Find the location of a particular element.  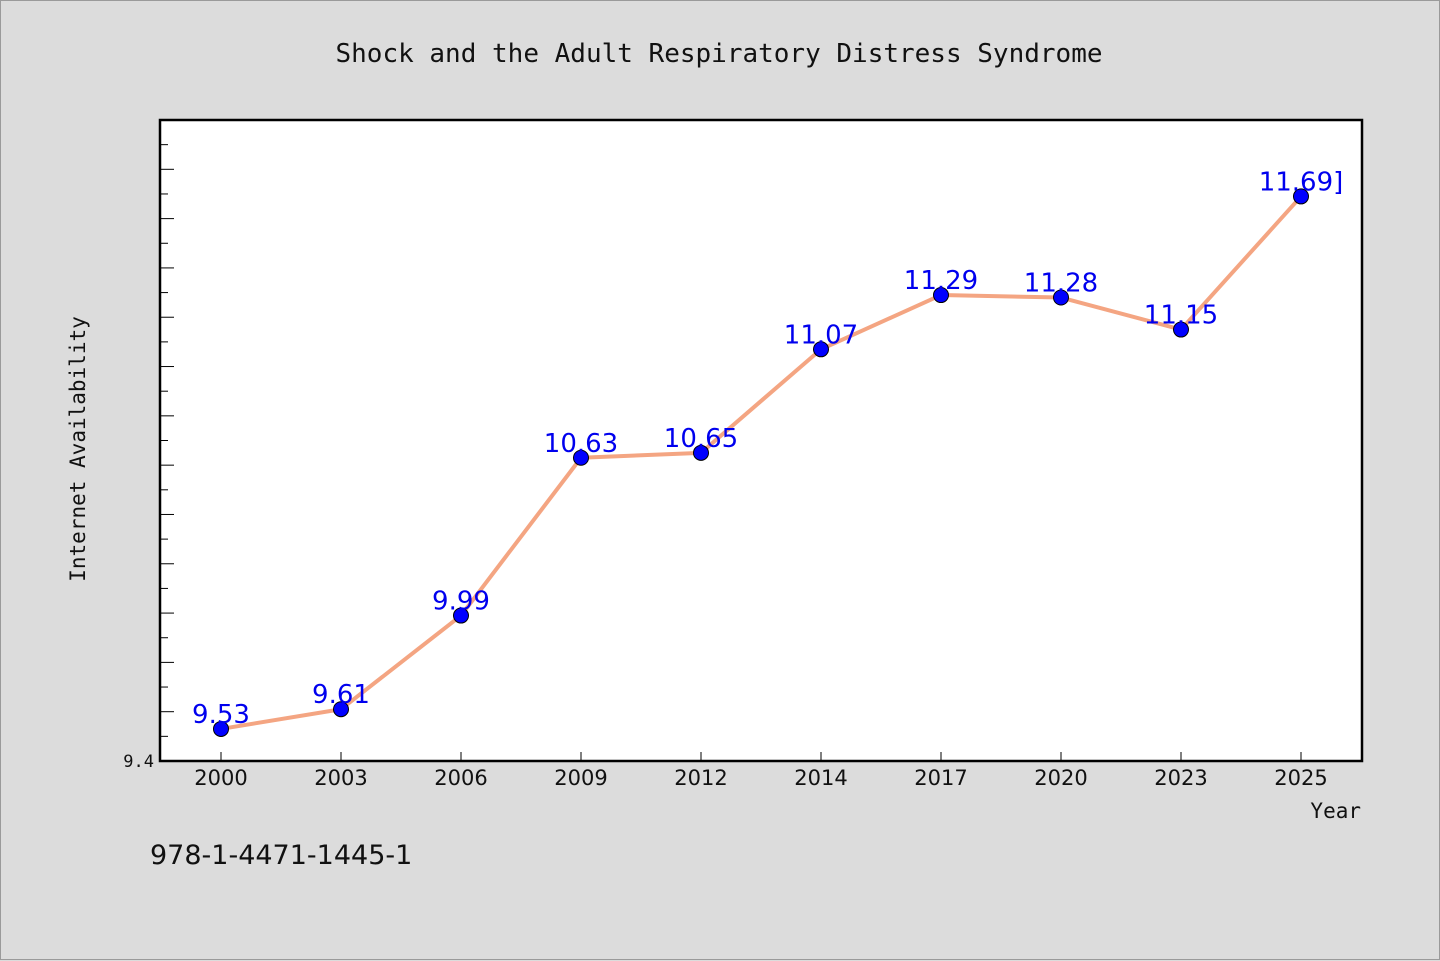

x-tick-label: 2006 is located at coordinates (460, 778).